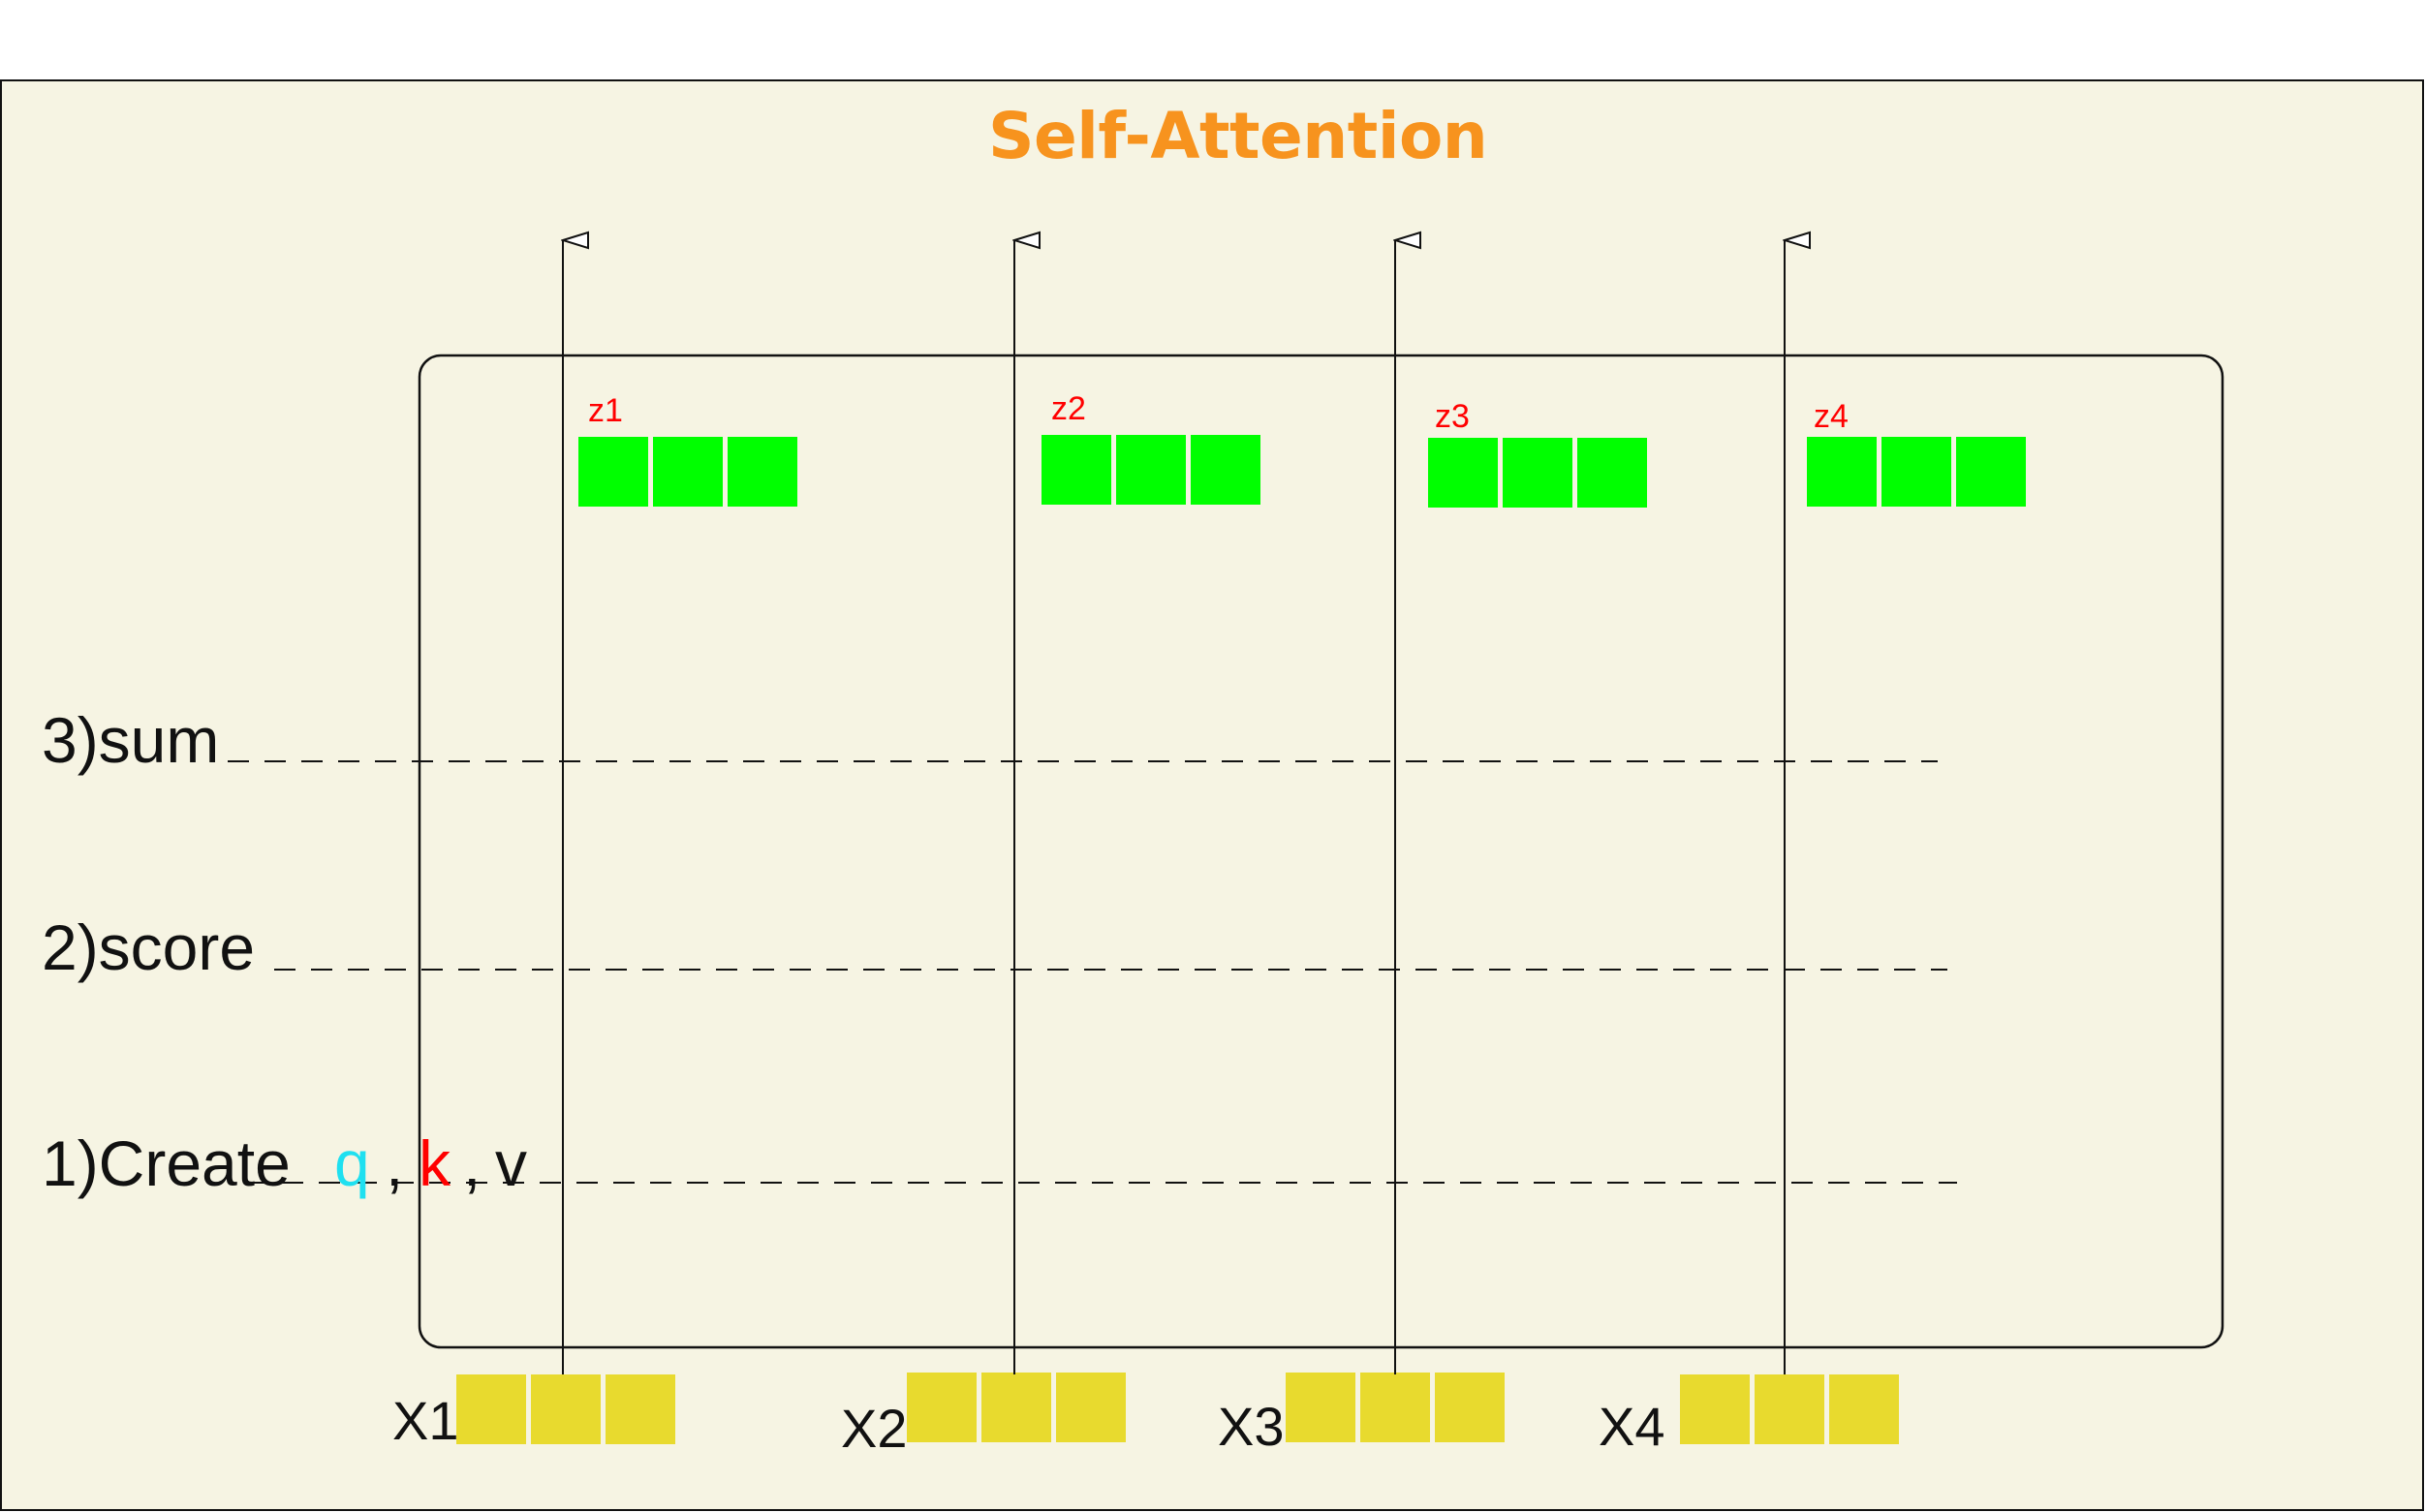 The image size is (2425, 1512). I want to click on step-score-label: 2)score, so click(149, 947).